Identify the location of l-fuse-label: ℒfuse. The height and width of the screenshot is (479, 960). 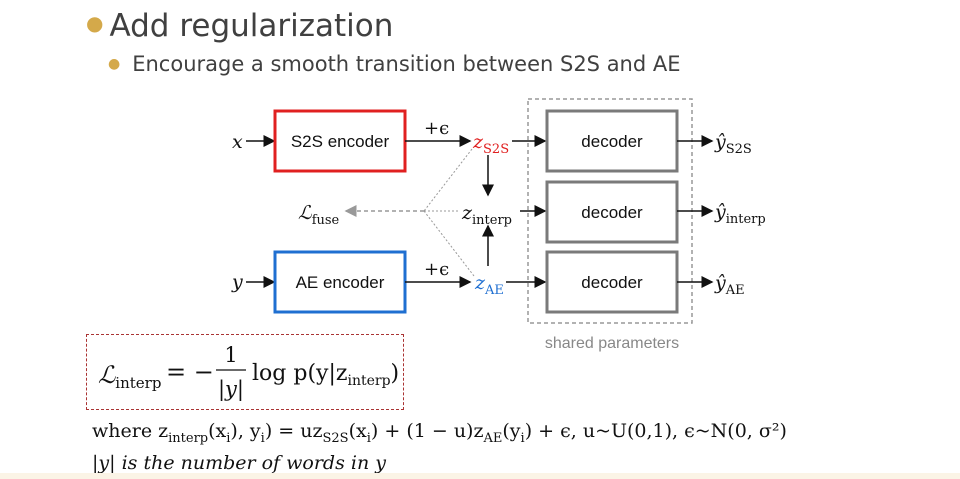
(319, 215).